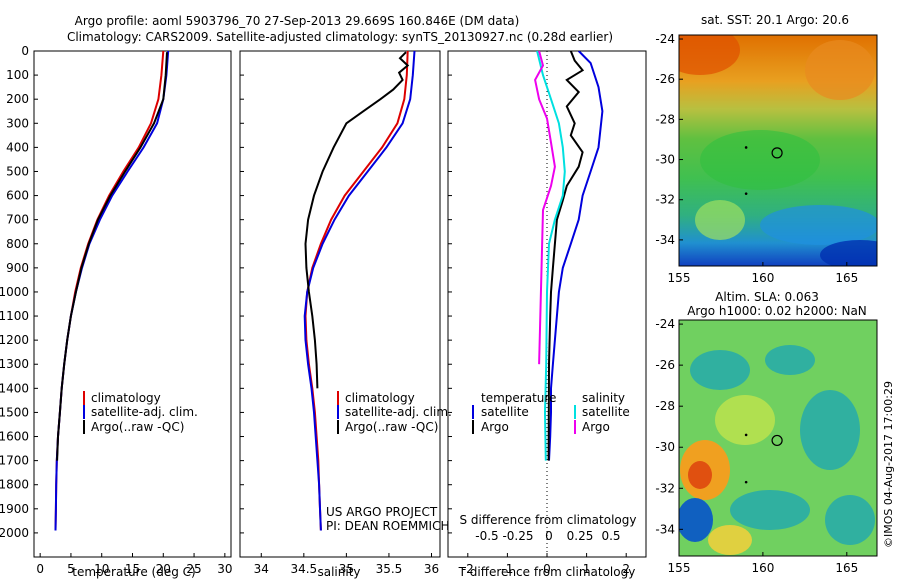 This screenshot has height=580, width=900. What do you see at coordinates (626, 569) in the screenshot?
I see `x-tick-label: 2` at bounding box center [626, 569].